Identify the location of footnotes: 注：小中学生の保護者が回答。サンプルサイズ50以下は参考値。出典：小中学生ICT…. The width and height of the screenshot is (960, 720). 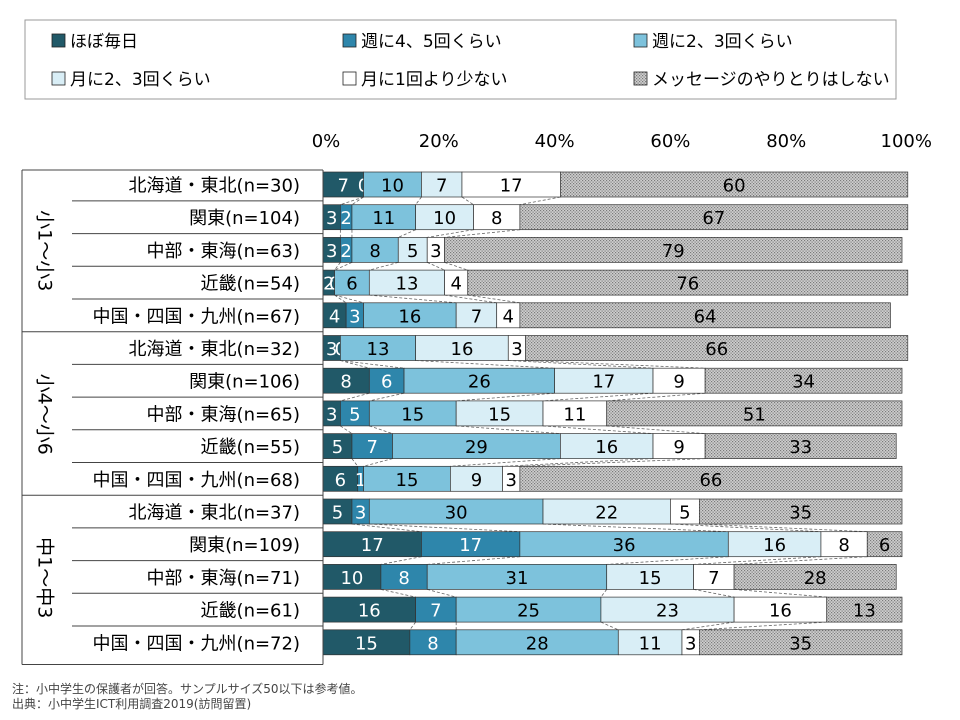
(187, 696).